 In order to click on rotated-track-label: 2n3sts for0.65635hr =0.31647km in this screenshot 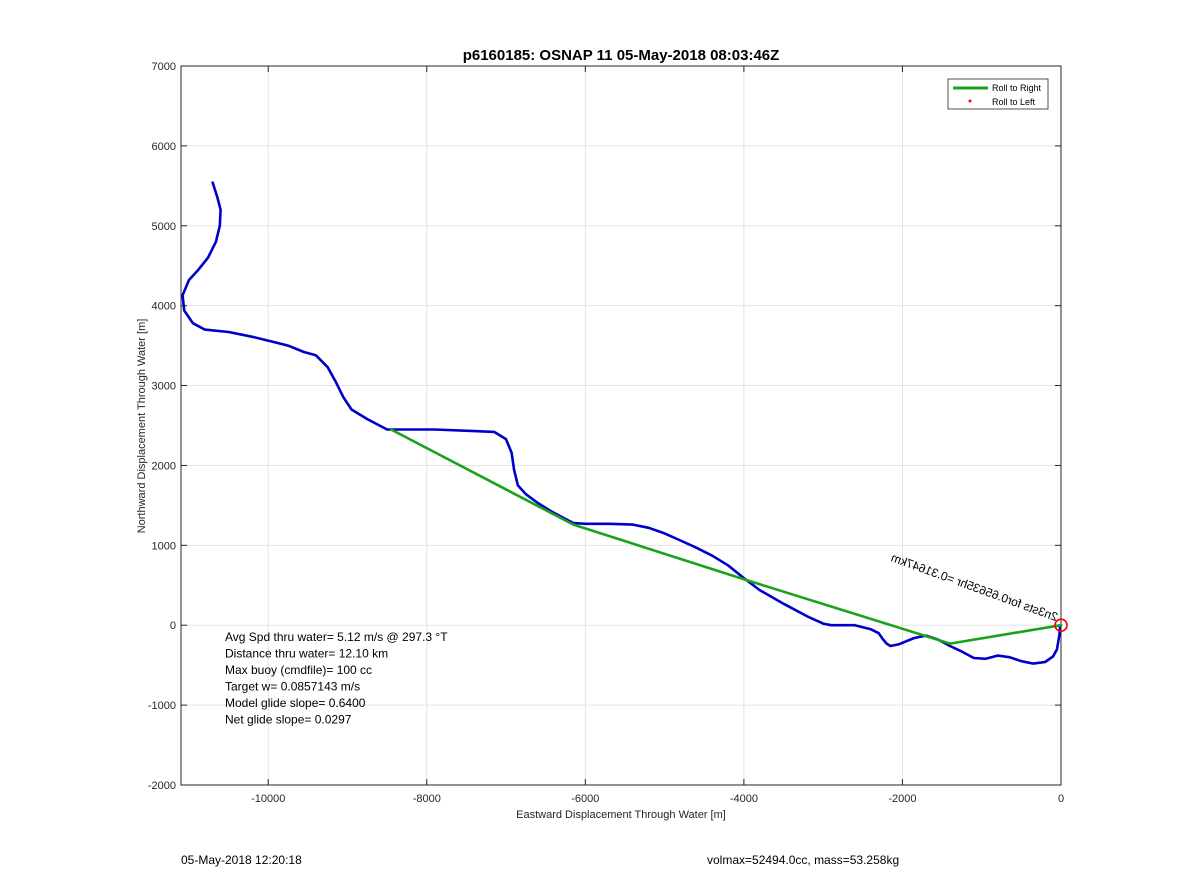, I will do `click(974, 588)`.